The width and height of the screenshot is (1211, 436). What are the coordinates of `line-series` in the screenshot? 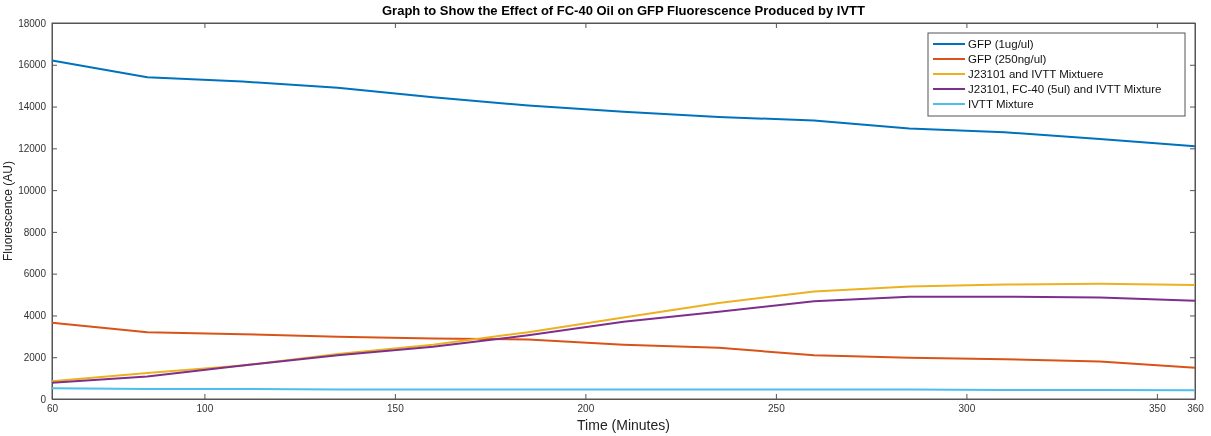 It's located at (623, 345).